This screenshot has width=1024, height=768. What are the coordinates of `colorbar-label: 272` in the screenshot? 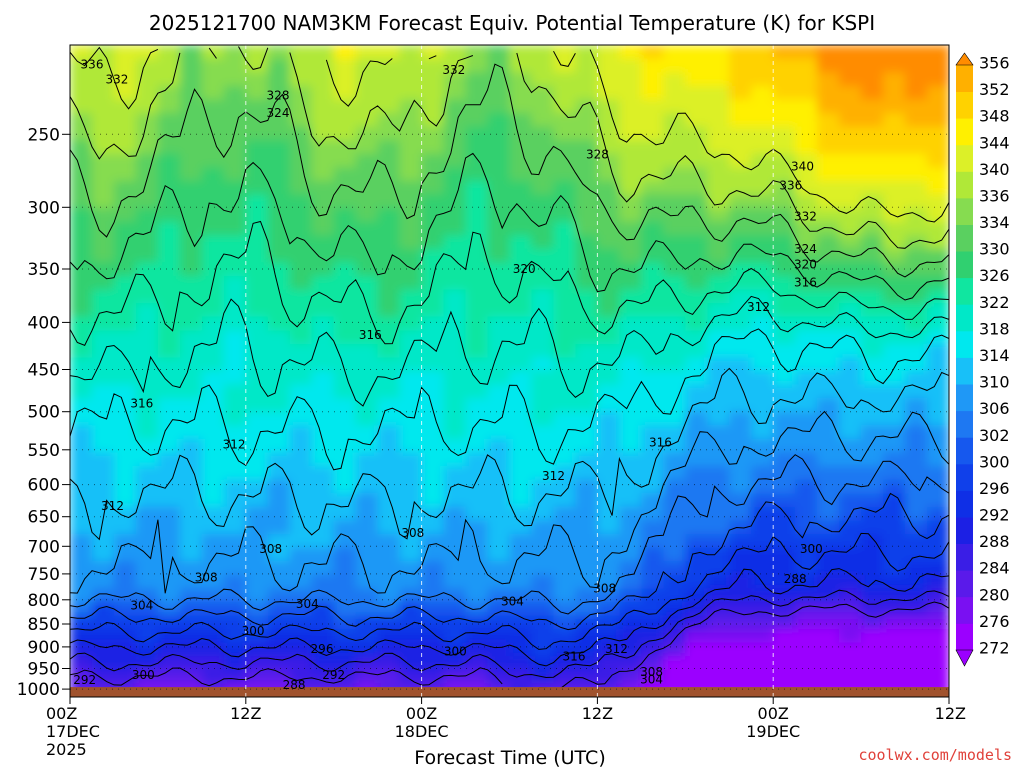 It's located at (994, 648).